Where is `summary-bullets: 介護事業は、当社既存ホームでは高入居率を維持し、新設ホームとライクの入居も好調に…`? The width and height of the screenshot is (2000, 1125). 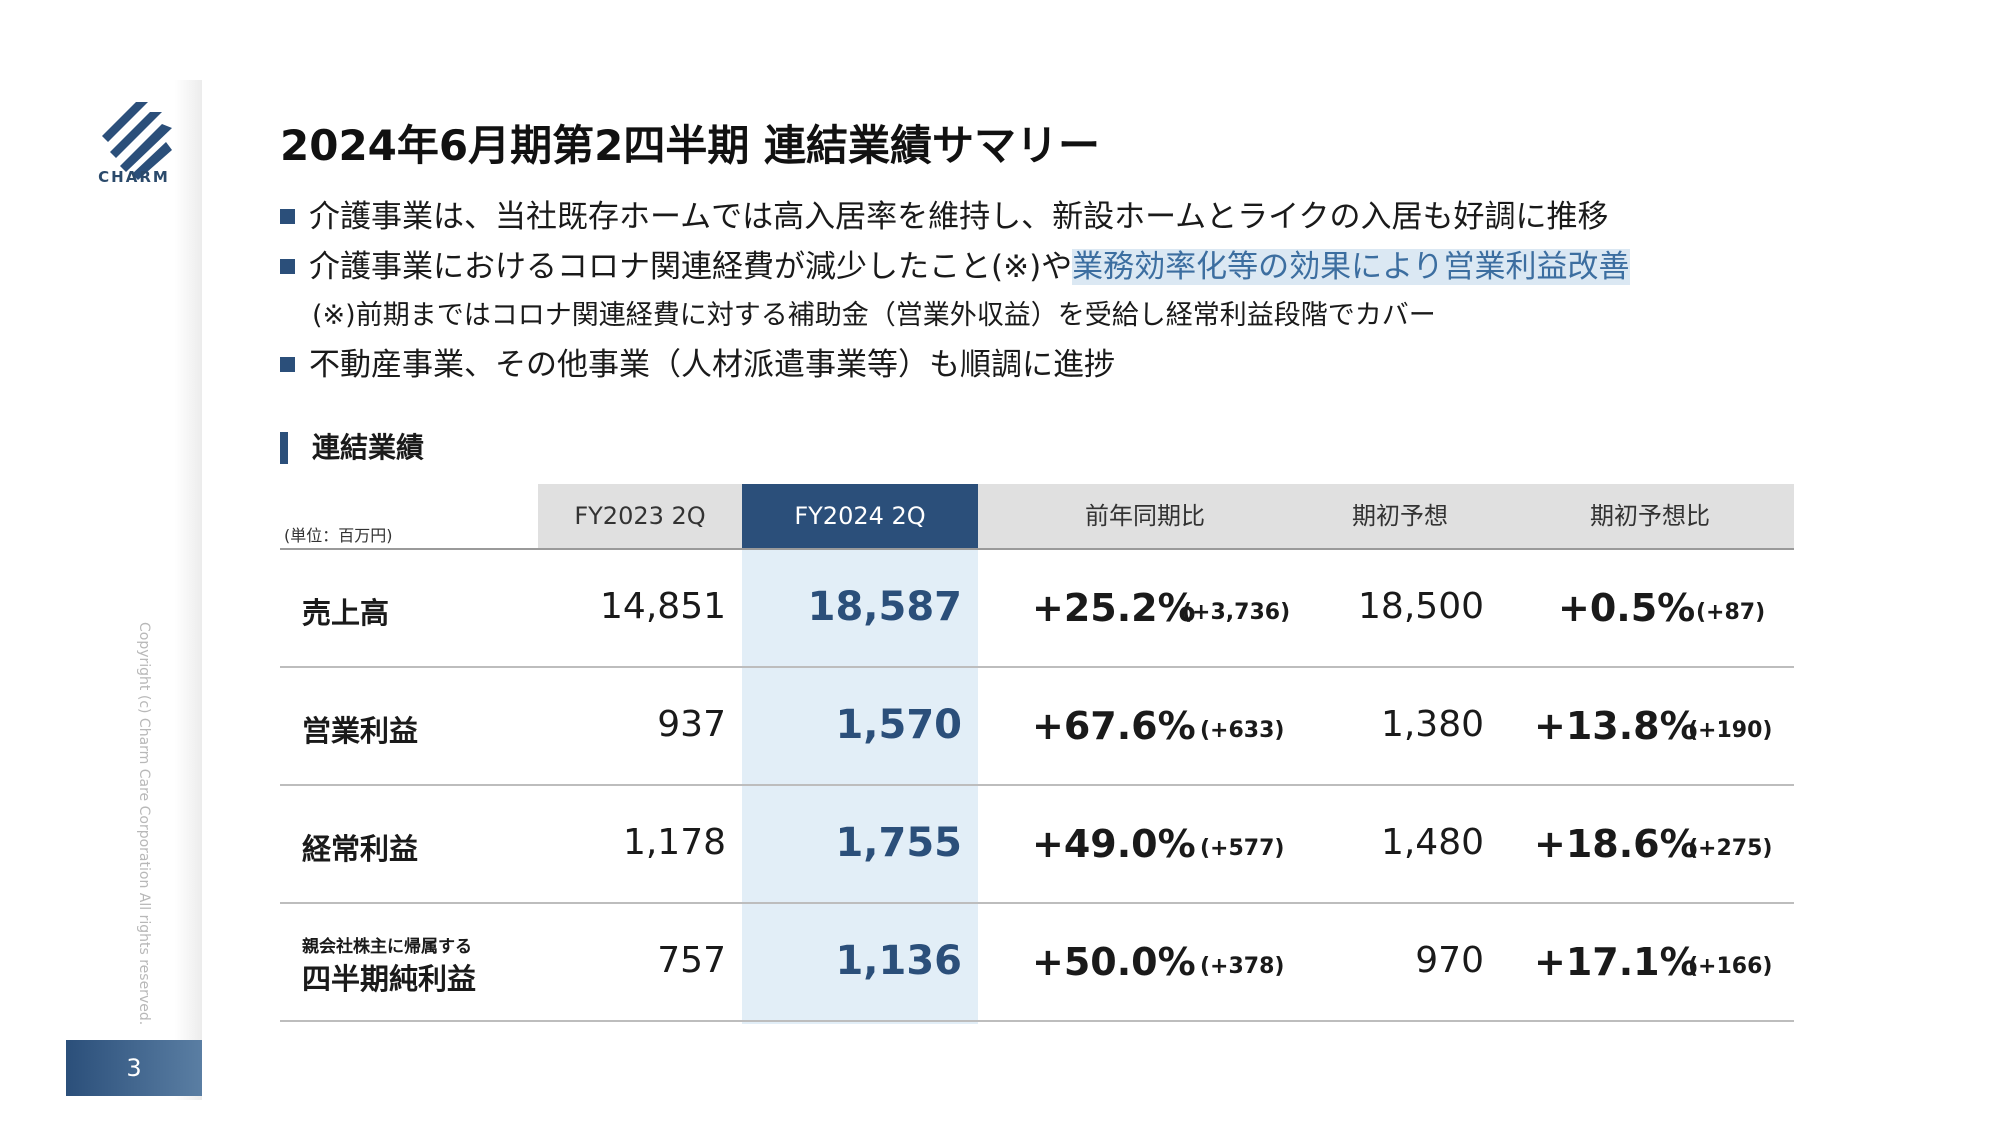 summary-bullets: 介護事業は、当社既存ホームでは高入居率を維持し、新設ホームとライクの入居も好調に… is located at coordinates (955, 291).